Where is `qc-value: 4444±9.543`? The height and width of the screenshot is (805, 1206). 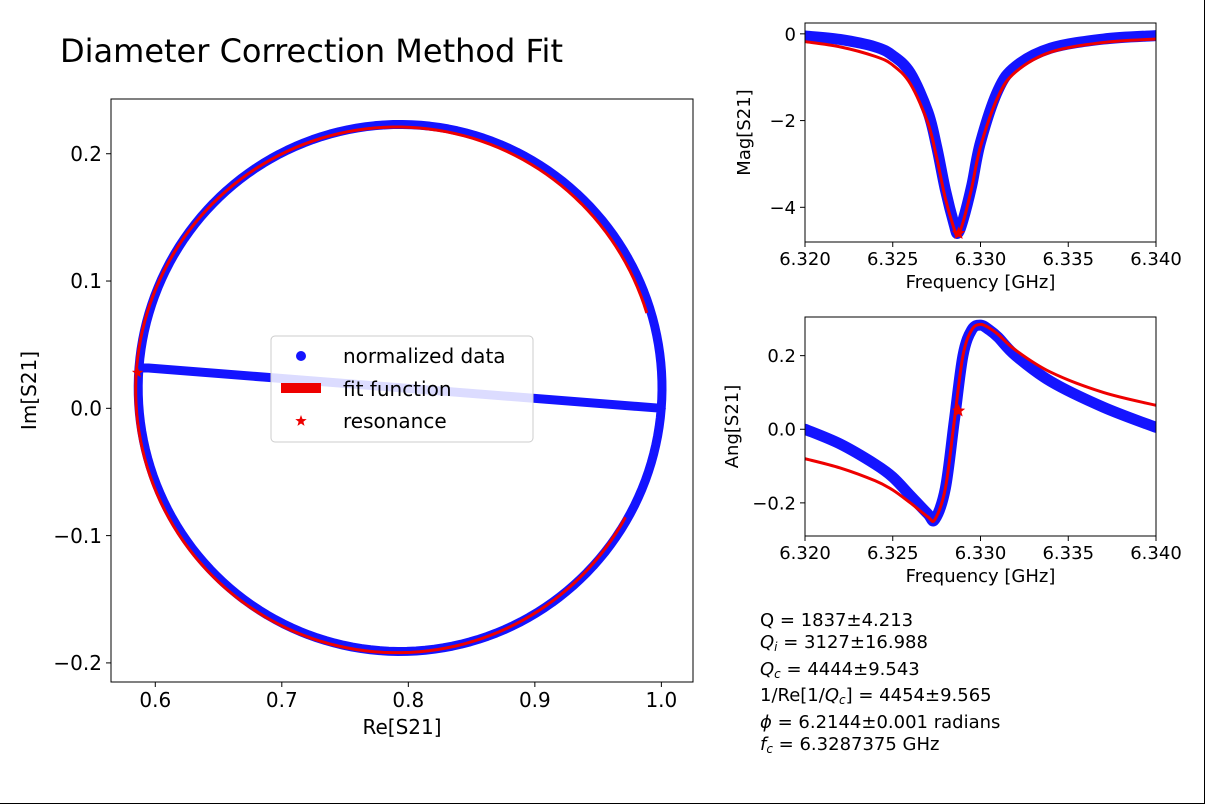 qc-value: 4444±9.543 is located at coordinates (863, 669).